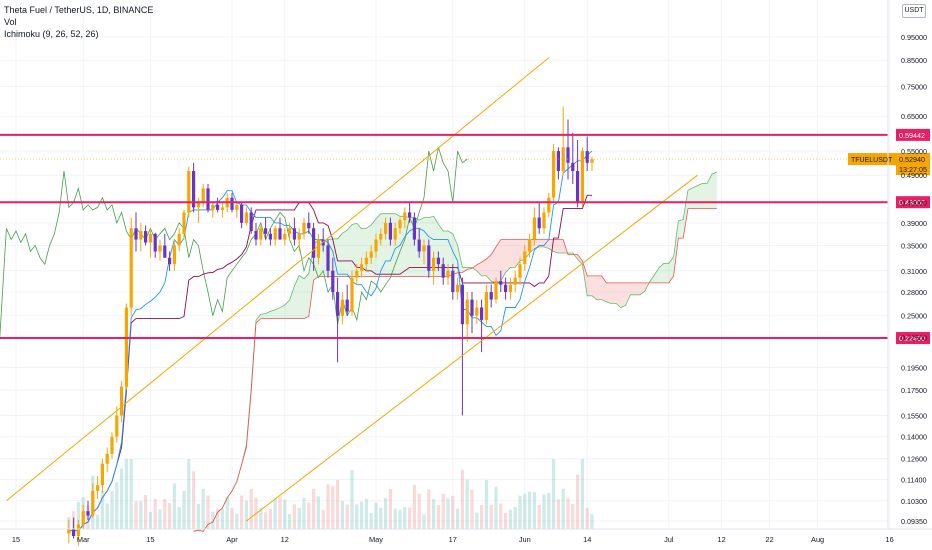  I want to click on level-tag, so click(913, 338).